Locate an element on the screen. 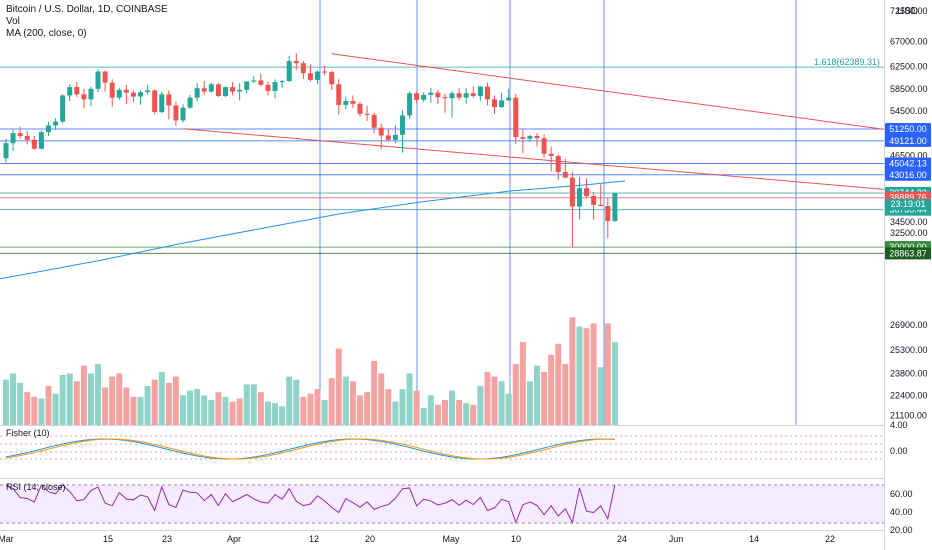 This screenshot has width=932, height=550. price-level-badge-text: 28863.87 is located at coordinates (908, 253).